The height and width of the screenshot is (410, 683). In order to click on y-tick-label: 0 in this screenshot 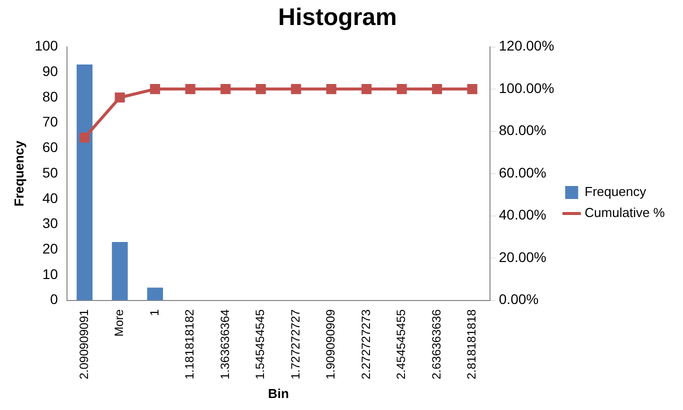, I will do `click(54, 299)`.